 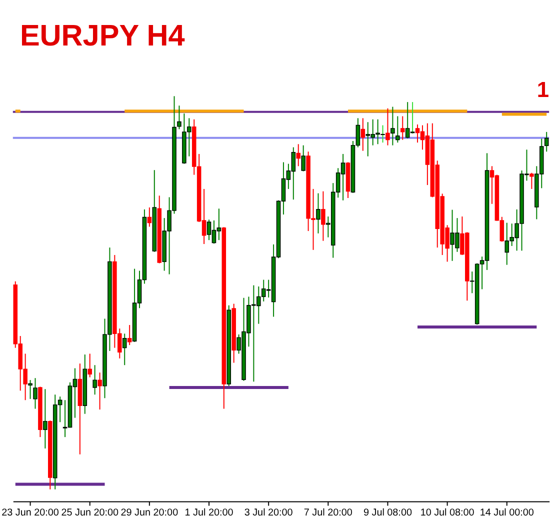 I want to click on x-tick-label: 1 Jul 20:00, so click(x=209, y=513).